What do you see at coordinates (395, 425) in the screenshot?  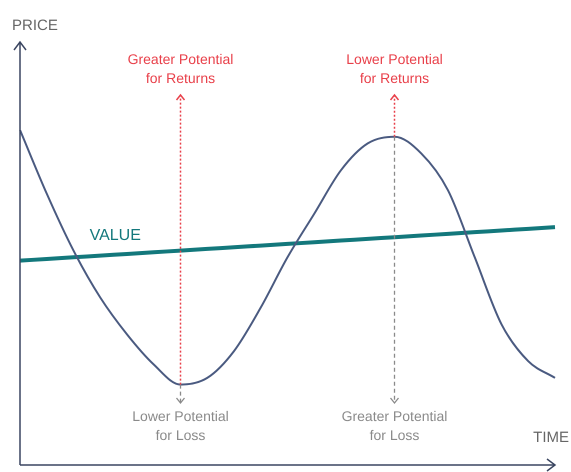 I see `annotation: Greater Potential for Loss` at bounding box center [395, 425].